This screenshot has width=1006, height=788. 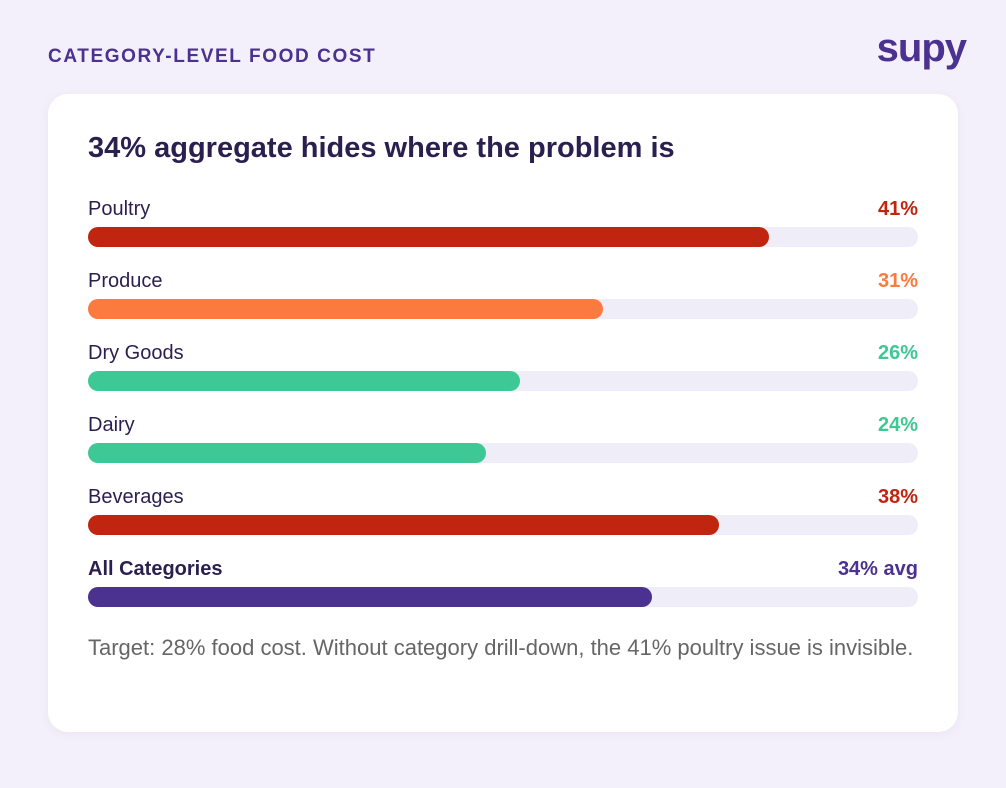 What do you see at coordinates (897, 425) in the screenshot?
I see `value-label: 24%` at bounding box center [897, 425].